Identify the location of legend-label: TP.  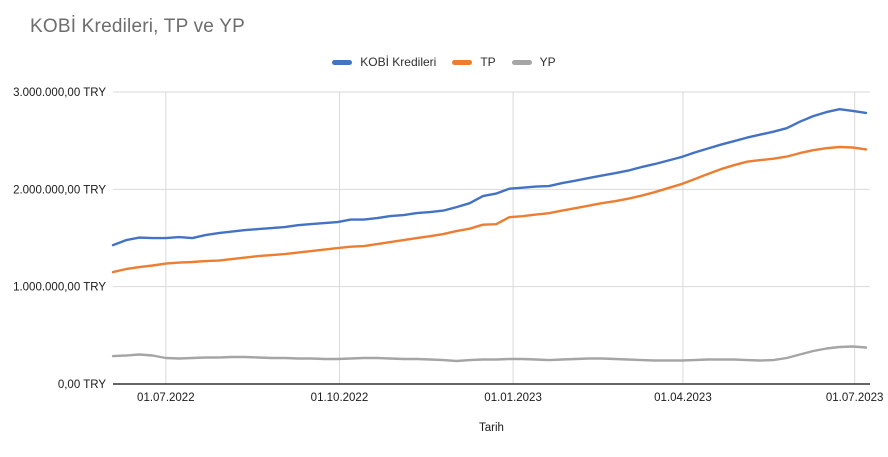
(488, 62).